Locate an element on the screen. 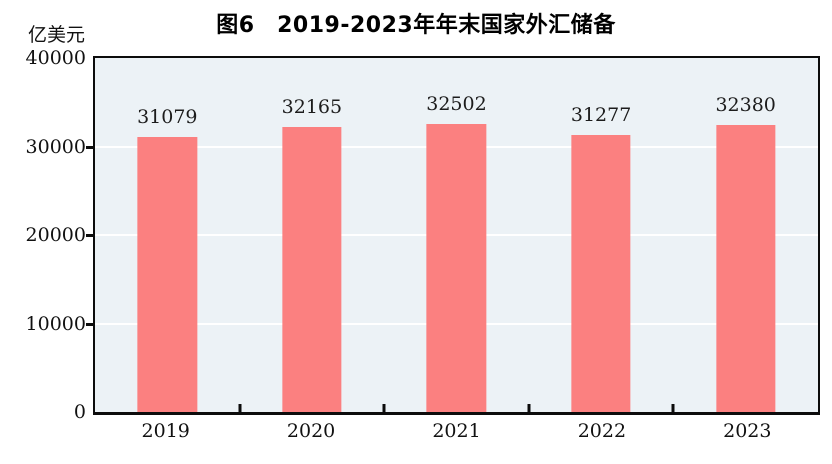  y-axis-unit-label: 亿美元 is located at coordinates (57, 35).